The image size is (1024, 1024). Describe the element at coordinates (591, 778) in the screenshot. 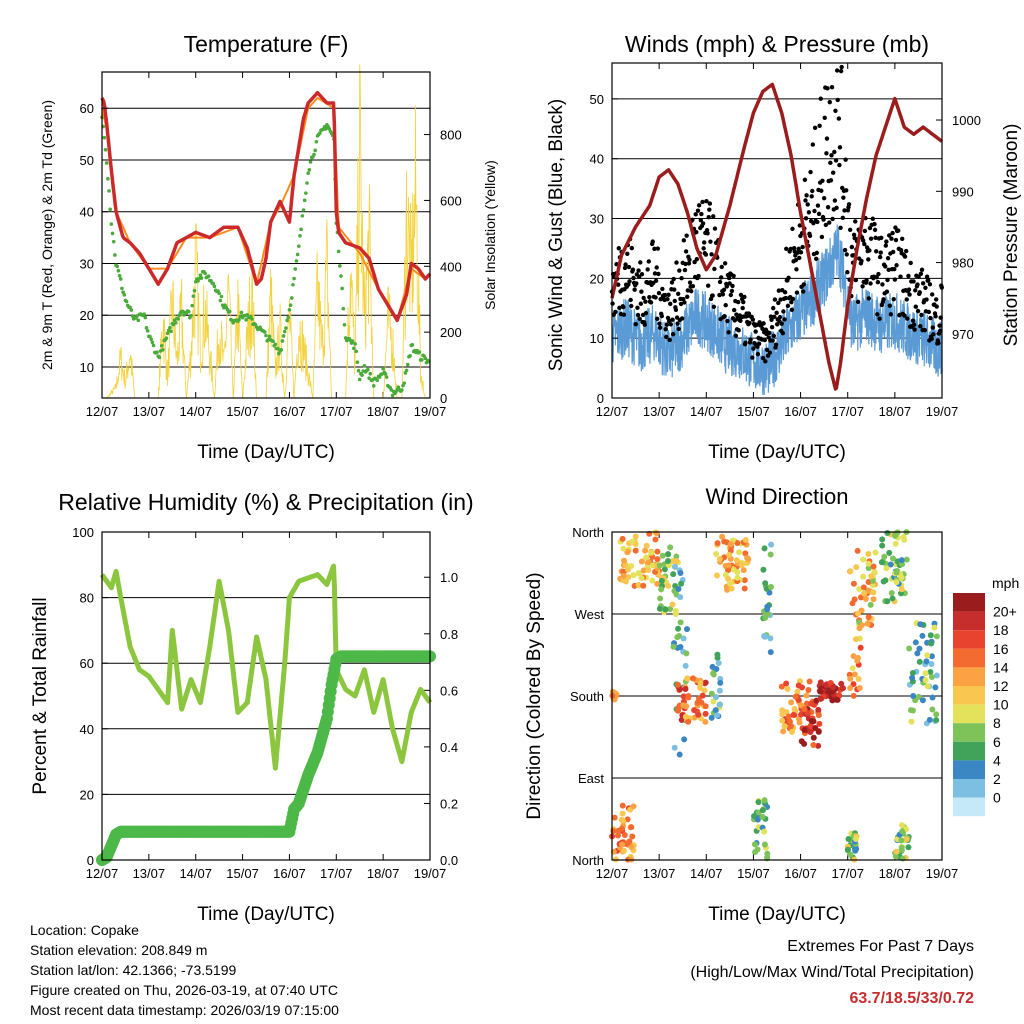

I see `y-tick-label: East` at that location.